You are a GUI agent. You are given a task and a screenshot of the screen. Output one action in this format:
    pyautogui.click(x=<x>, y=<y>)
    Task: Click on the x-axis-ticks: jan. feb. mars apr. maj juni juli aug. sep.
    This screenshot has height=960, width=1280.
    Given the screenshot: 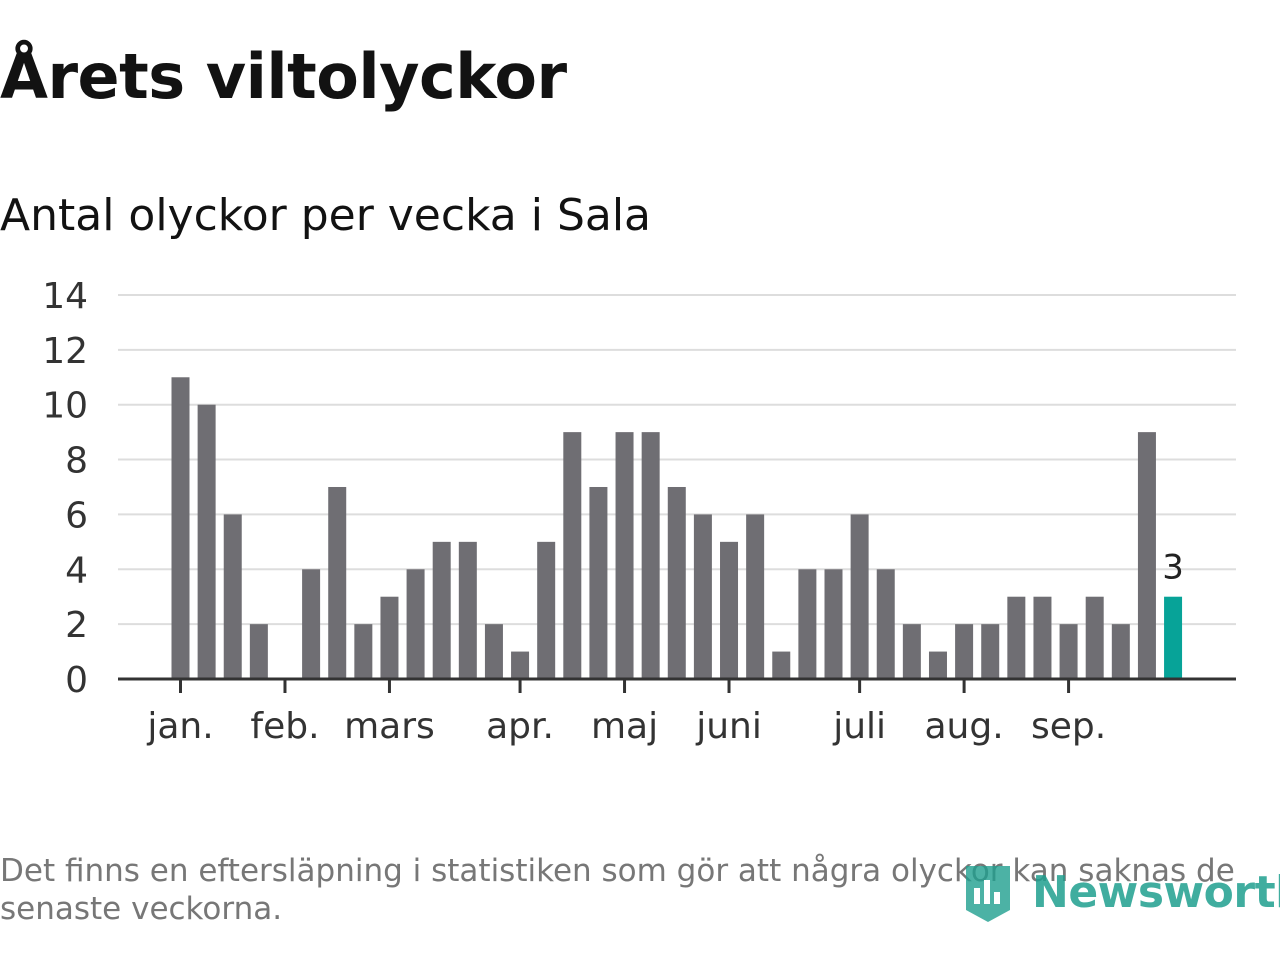 What is the action you would take?
    pyautogui.click(x=626, y=713)
    